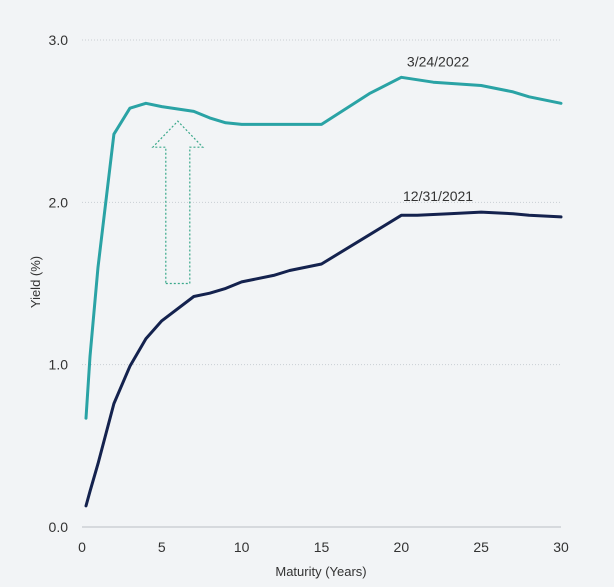 The height and width of the screenshot is (587, 614). Describe the element at coordinates (402, 547) in the screenshot. I see `x-tick-label: 20` at that location.